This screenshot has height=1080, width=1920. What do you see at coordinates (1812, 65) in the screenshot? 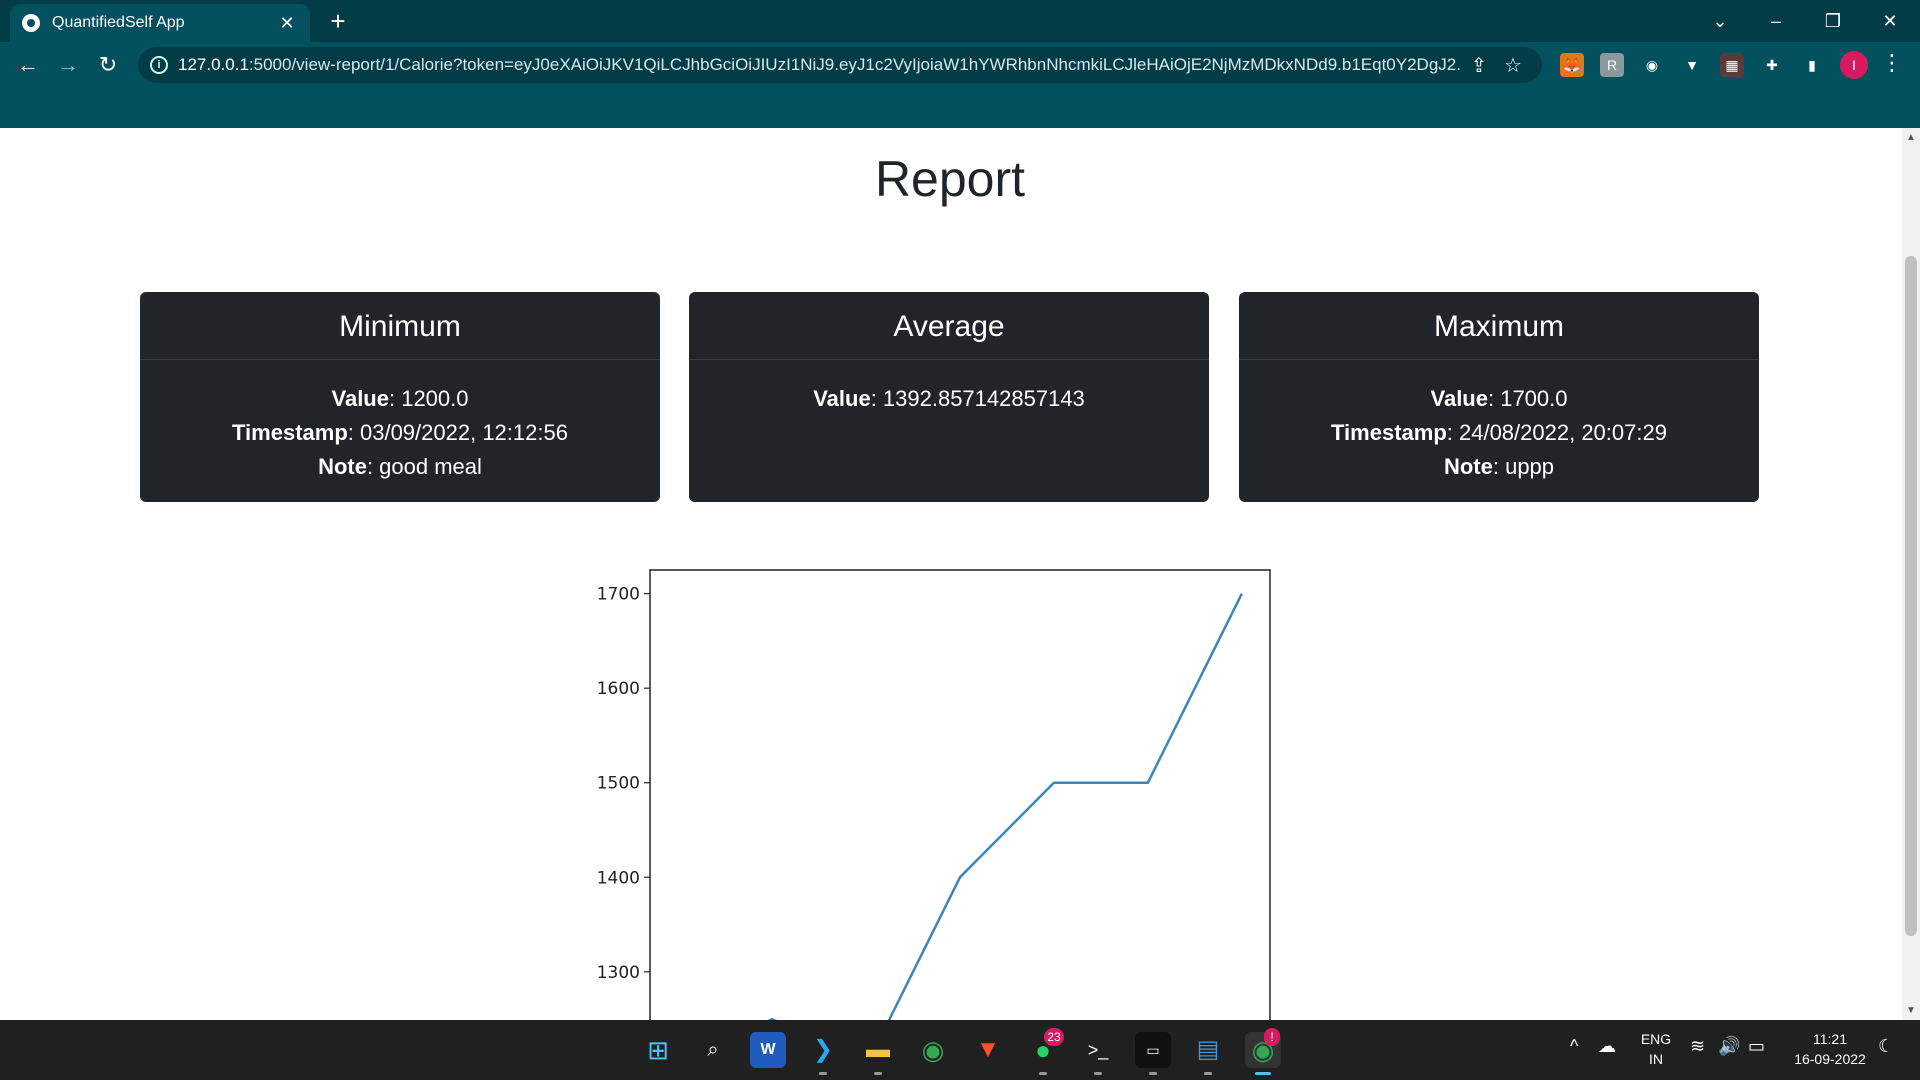
I see `side-panel-icon: ▮` at bounding box center [1812, 65].